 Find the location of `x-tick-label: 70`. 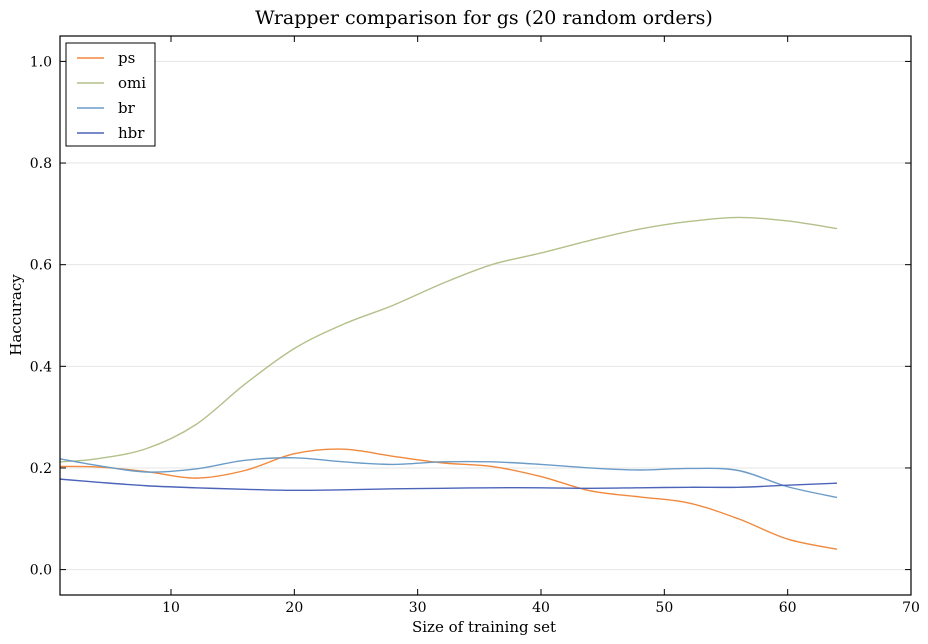

x-tick-label: 70 is located at coordinates (911, 608).